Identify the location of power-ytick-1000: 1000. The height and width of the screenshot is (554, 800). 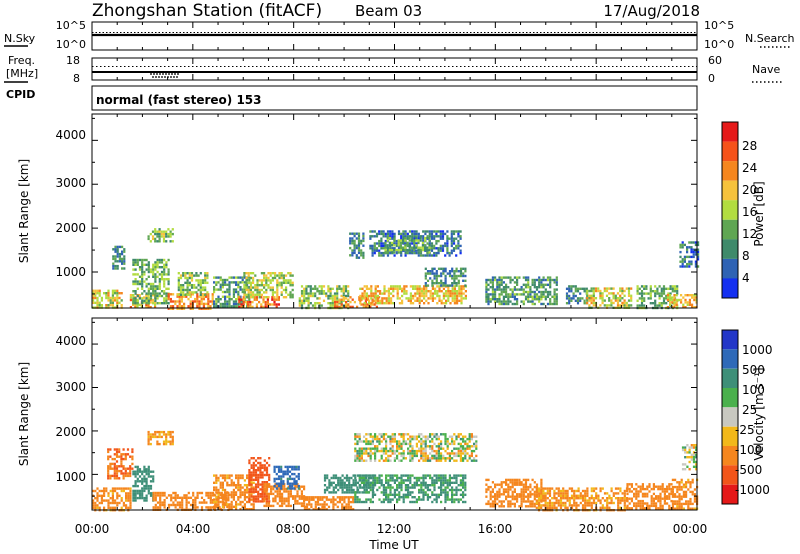
(70, 272).